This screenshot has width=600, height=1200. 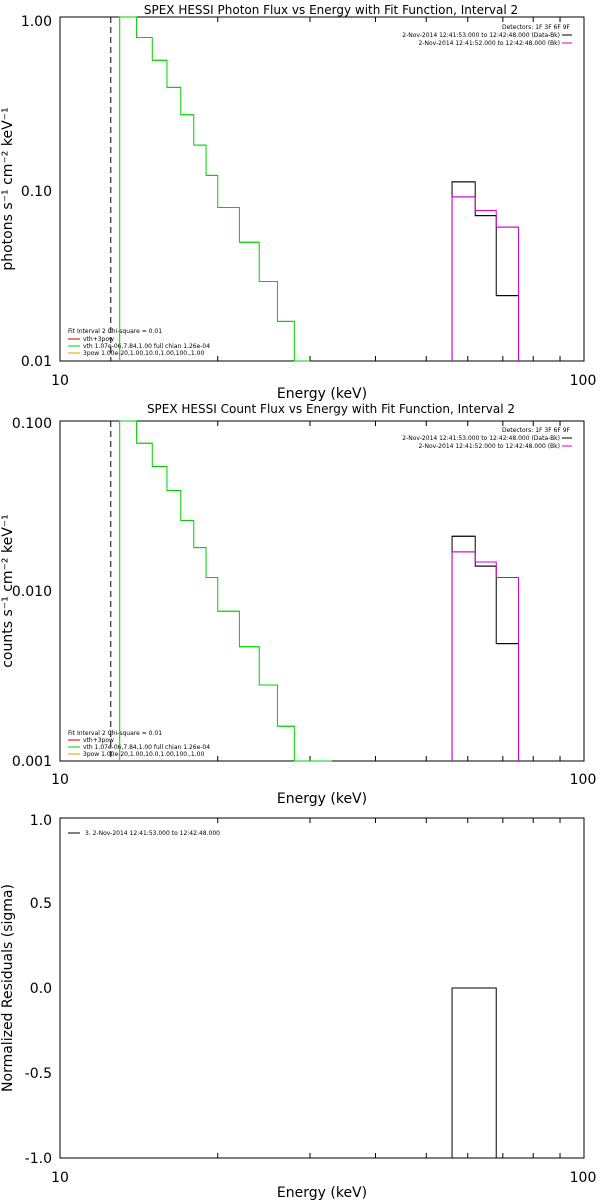 What do you see at coordinates (36, 192) in the screenshot?
I see `panel1-ytick-2: 0.10` at bounding box center [36, 192].